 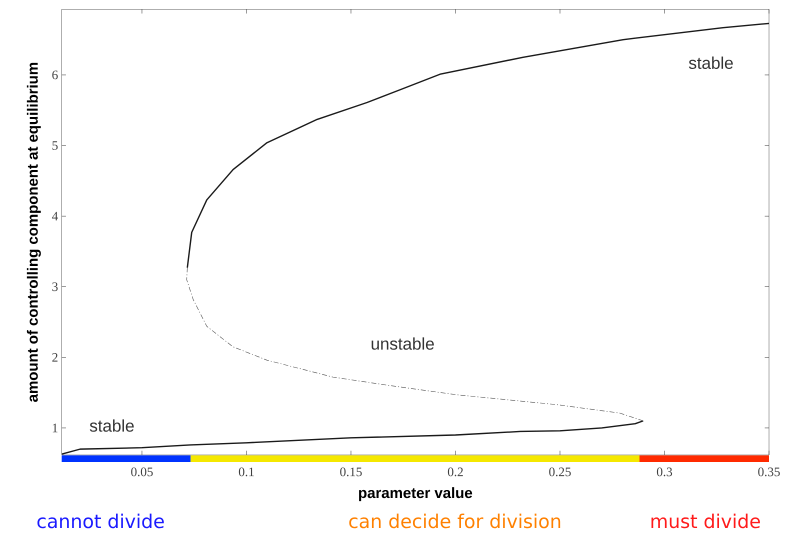 I want to click on y-tick-label: 6, so click(x=55, y=75).